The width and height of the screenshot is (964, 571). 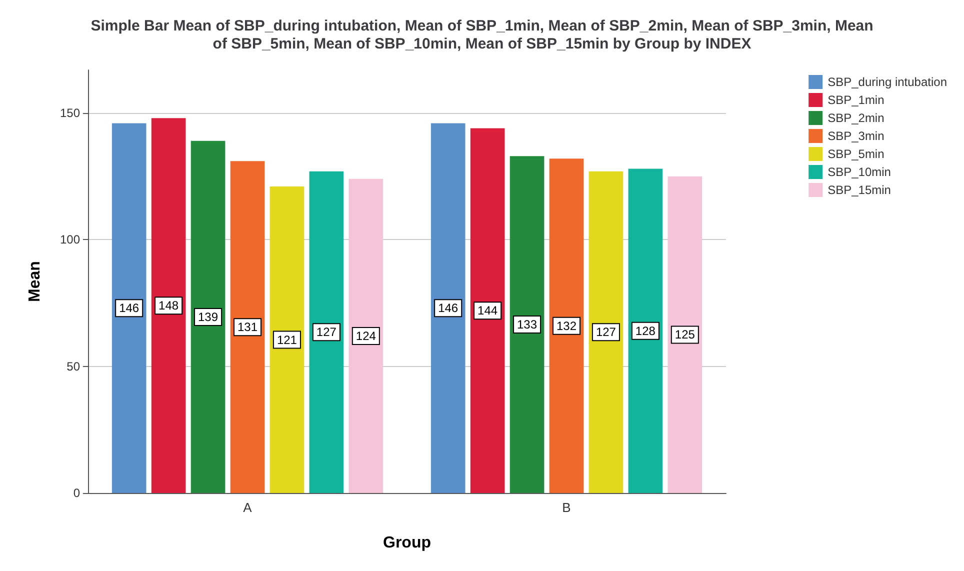 What do you see at coordinates (76, 493) in the screenshot?
I see `y-tick-label: 0` at bounding box center [76, 493].